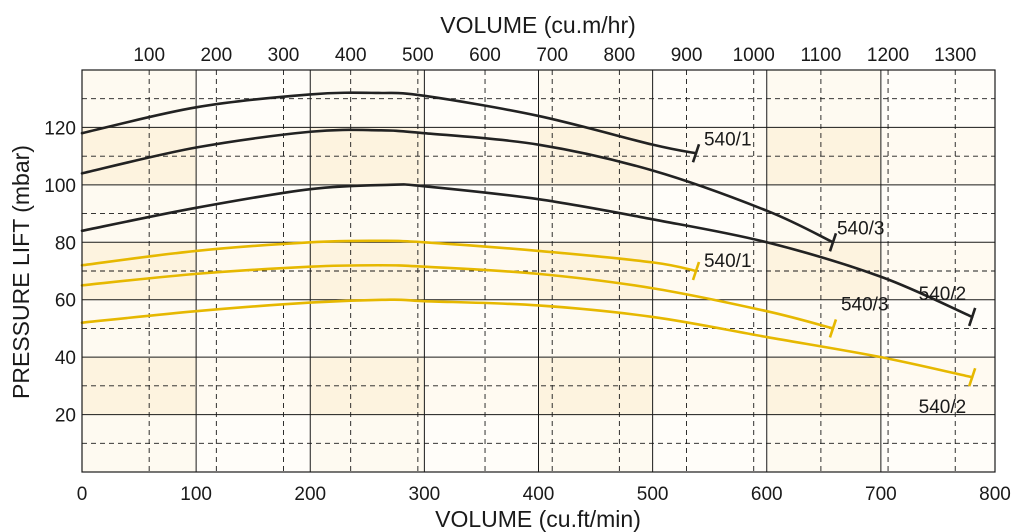 This screenshot has width=1016, height=532. What do you see at coordinates (65, 416) in the screenshot?
I see `y-tick-label: 20` at bounding box center [65, 416].